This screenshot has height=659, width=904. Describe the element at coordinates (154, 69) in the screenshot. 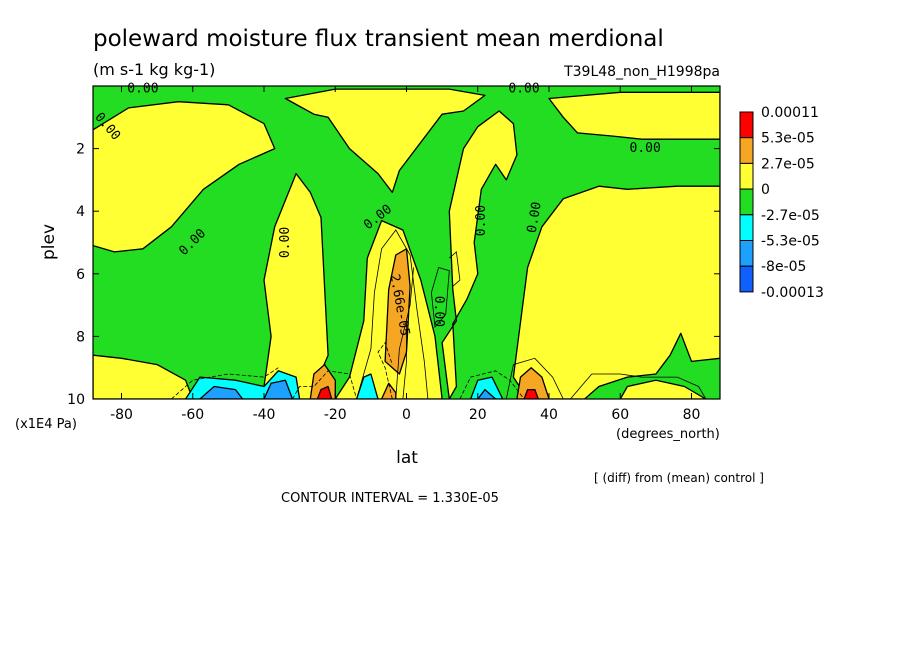

I see `units-label: (m s-1 kg kg-1)` at that location.